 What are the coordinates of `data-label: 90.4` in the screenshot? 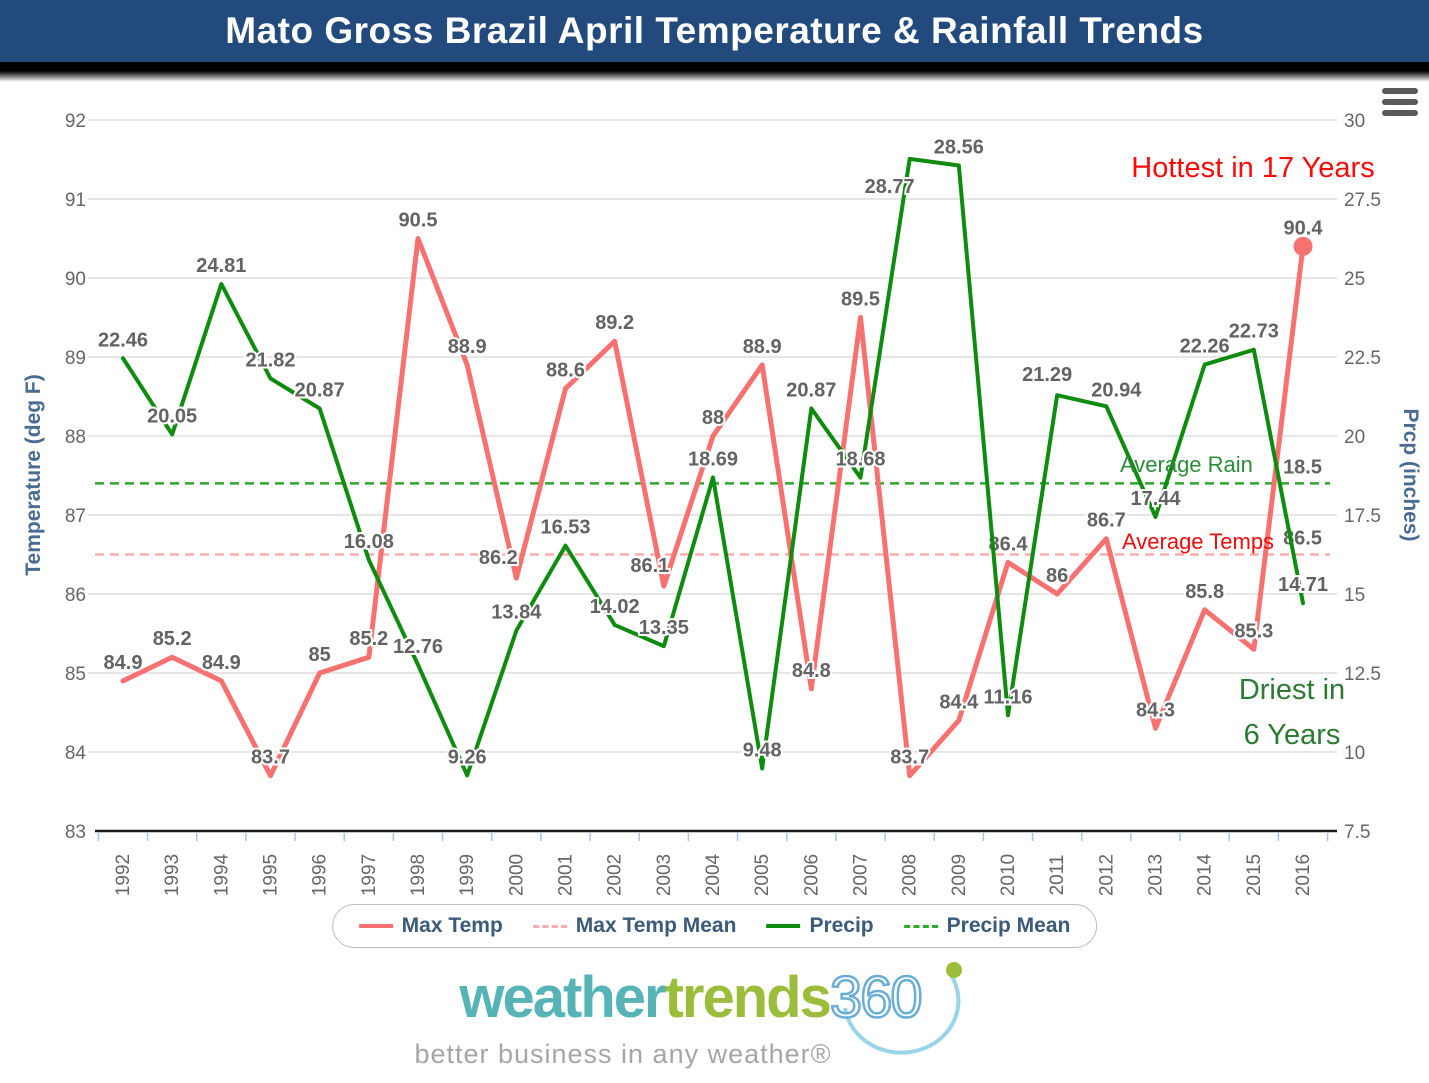 It's located at (1304, 228).